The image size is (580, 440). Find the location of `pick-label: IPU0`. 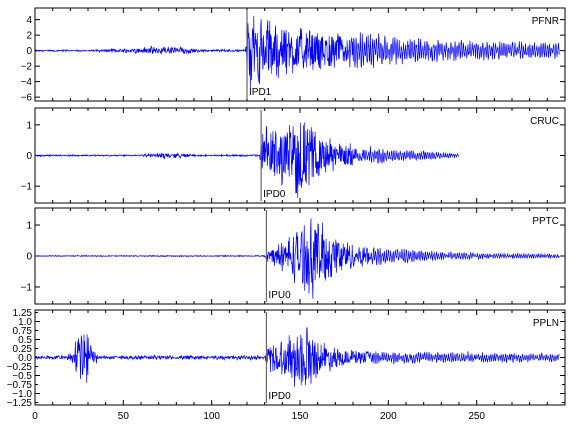

pick-label: IPU0 is located at coordinates (279, 295).